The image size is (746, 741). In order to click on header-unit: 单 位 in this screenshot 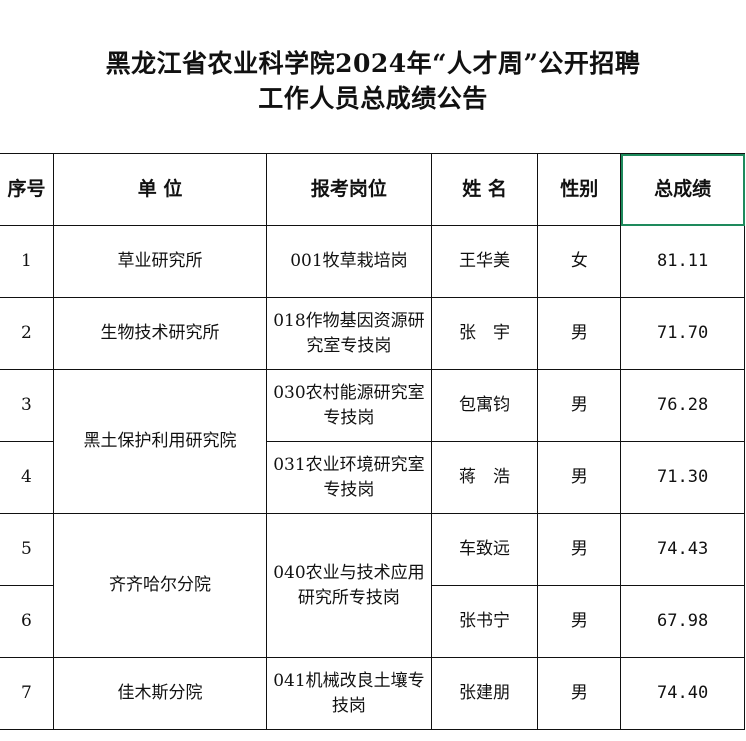, I will do `click(160, 189)`.